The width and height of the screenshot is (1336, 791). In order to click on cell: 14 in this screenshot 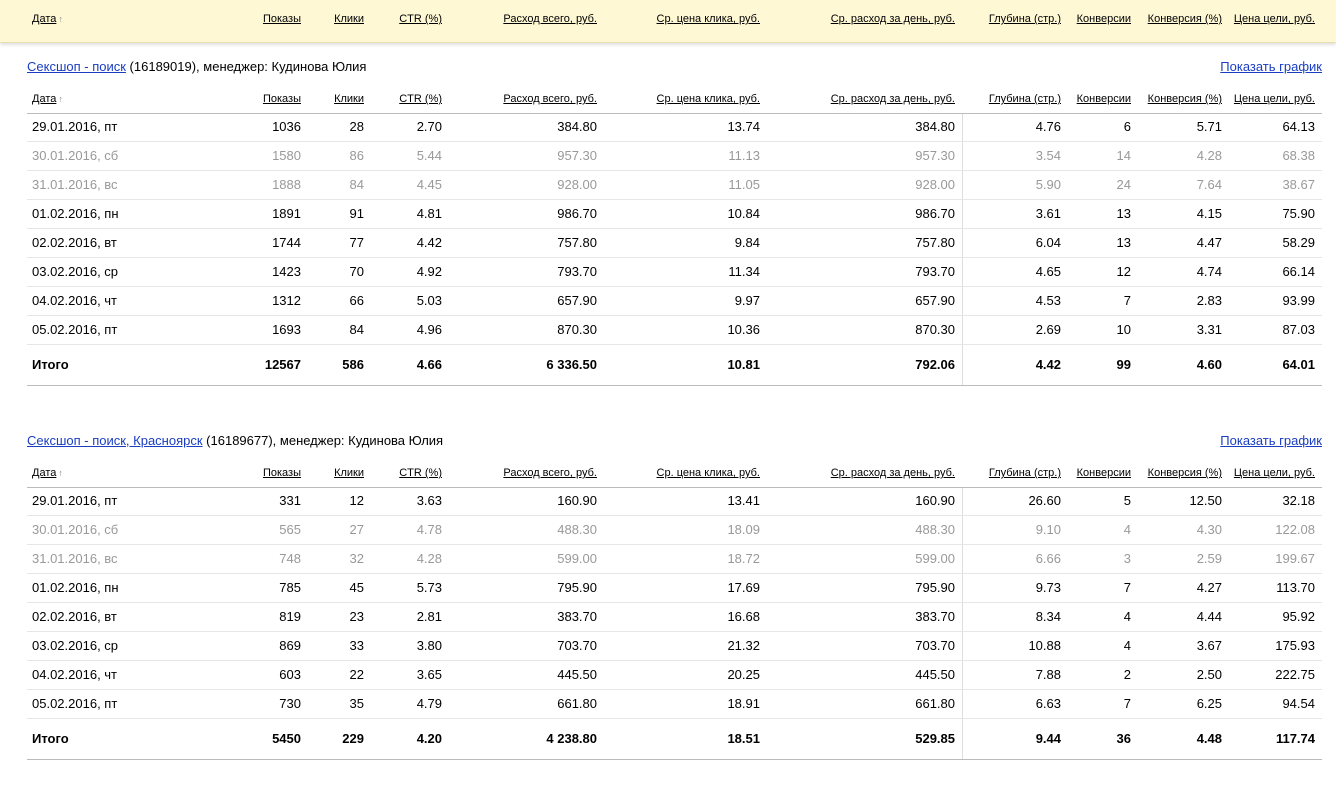, I will do `click(1123, 155)`.